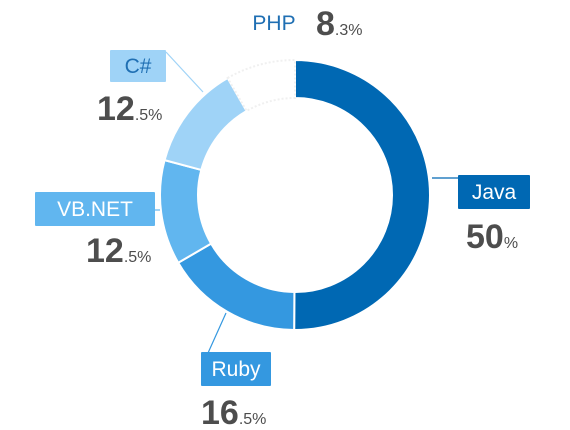 This screenshot has height=430, width=570. I want to click on label-box-vb-net, so click(95, 209).